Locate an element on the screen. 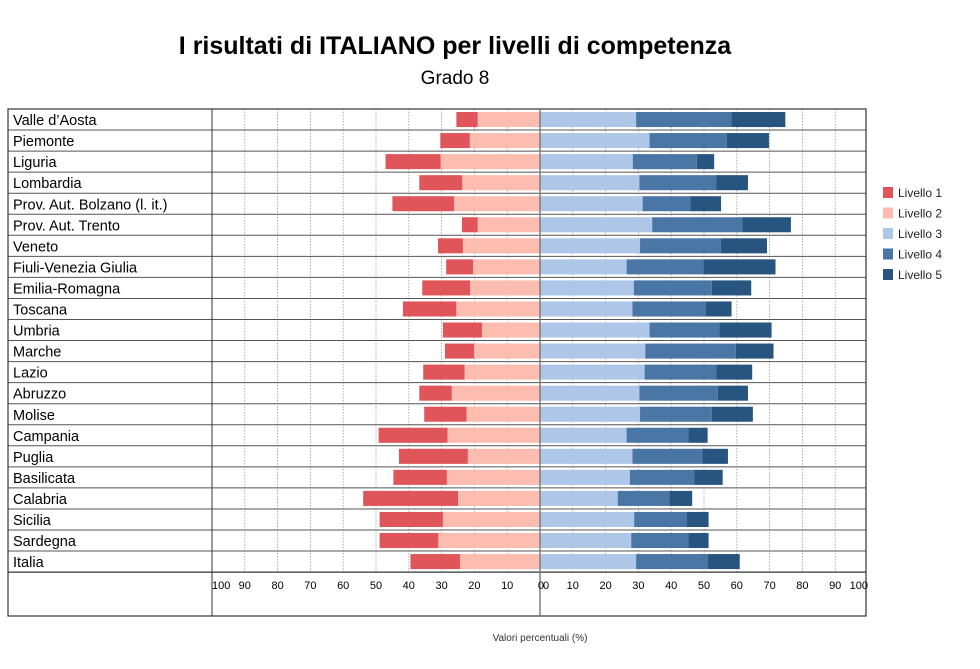  category-label: Sardegna is located at coordinates (45, 542).